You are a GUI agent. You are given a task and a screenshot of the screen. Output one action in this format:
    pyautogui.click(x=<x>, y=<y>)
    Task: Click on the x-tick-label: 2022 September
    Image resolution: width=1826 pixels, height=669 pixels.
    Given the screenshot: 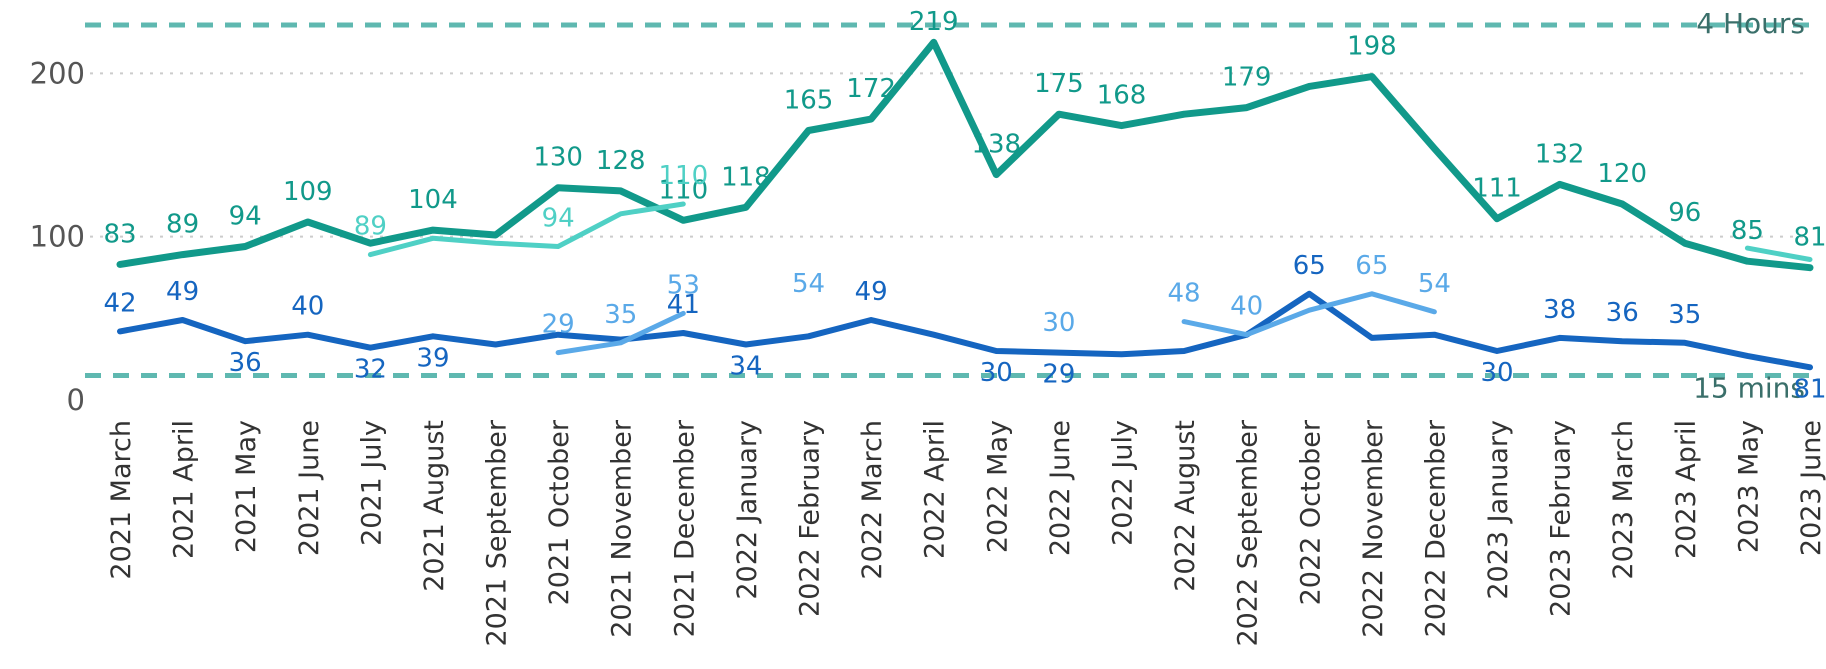 What is the action you would take?
    pyautogui.click(x=1248, y=532)
    